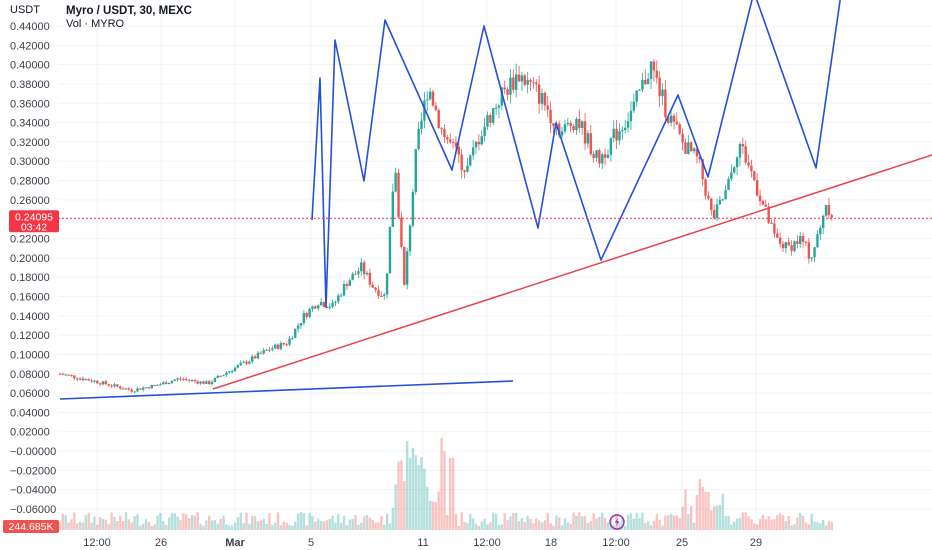 Image resolution: width=932 pixels, height=550 pixels. I want to click on support-trendline, so click(286, 390).